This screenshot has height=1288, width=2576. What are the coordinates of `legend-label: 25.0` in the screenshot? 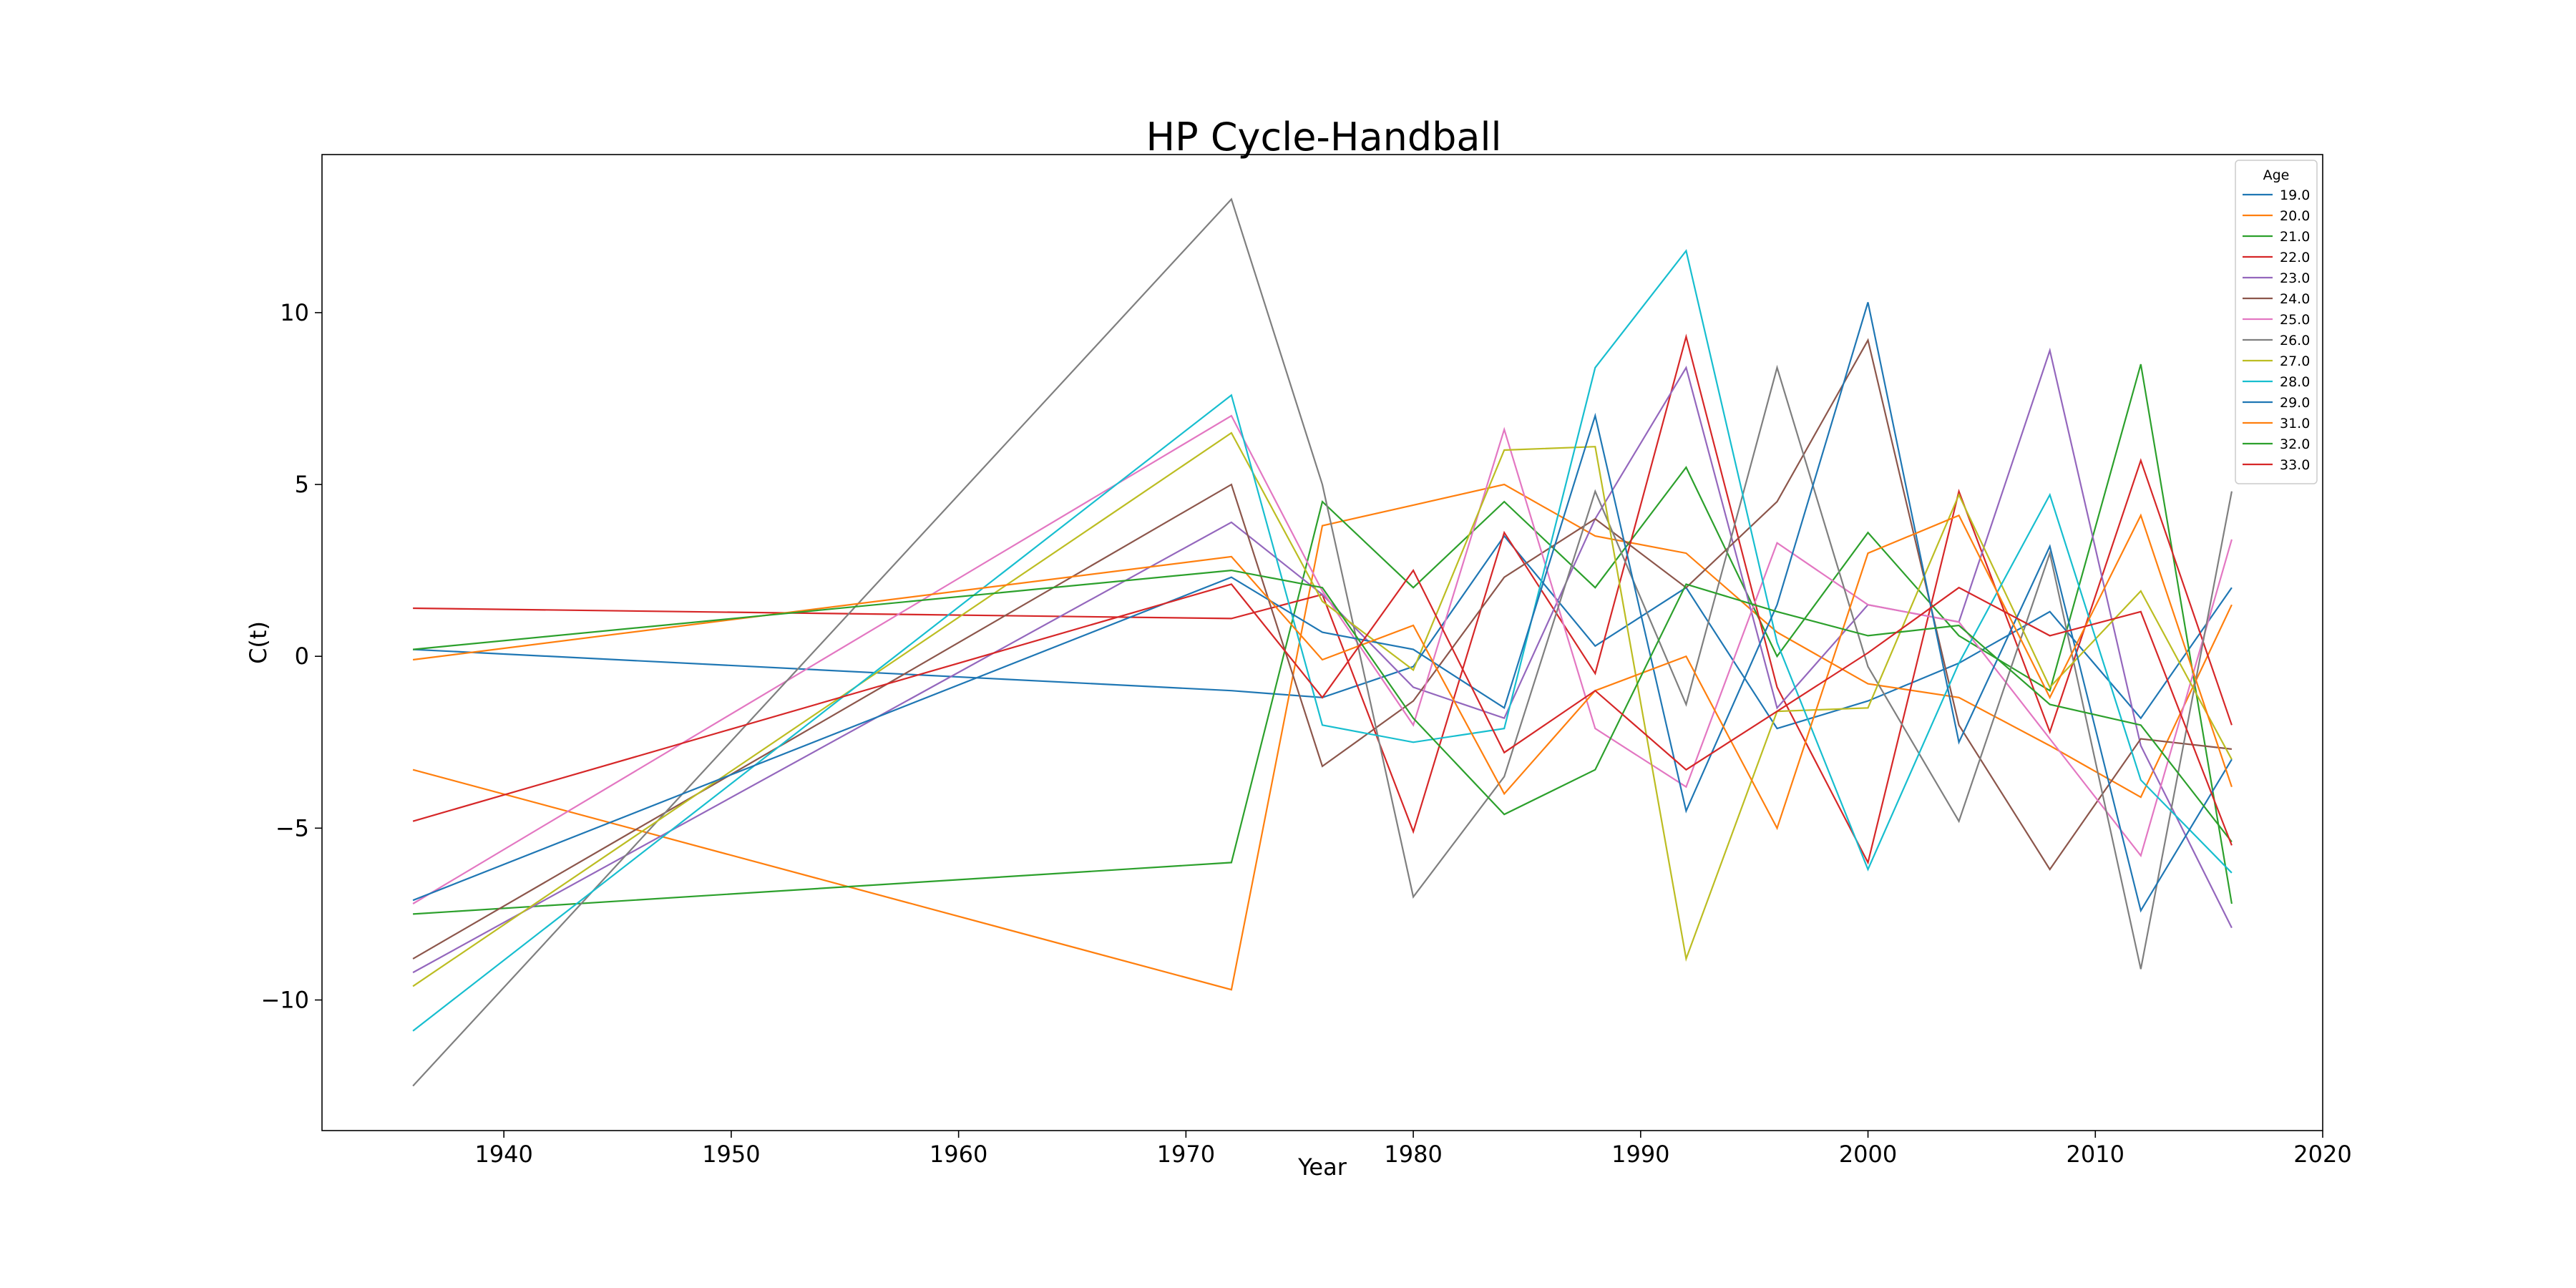 It's located at (2295, 320).